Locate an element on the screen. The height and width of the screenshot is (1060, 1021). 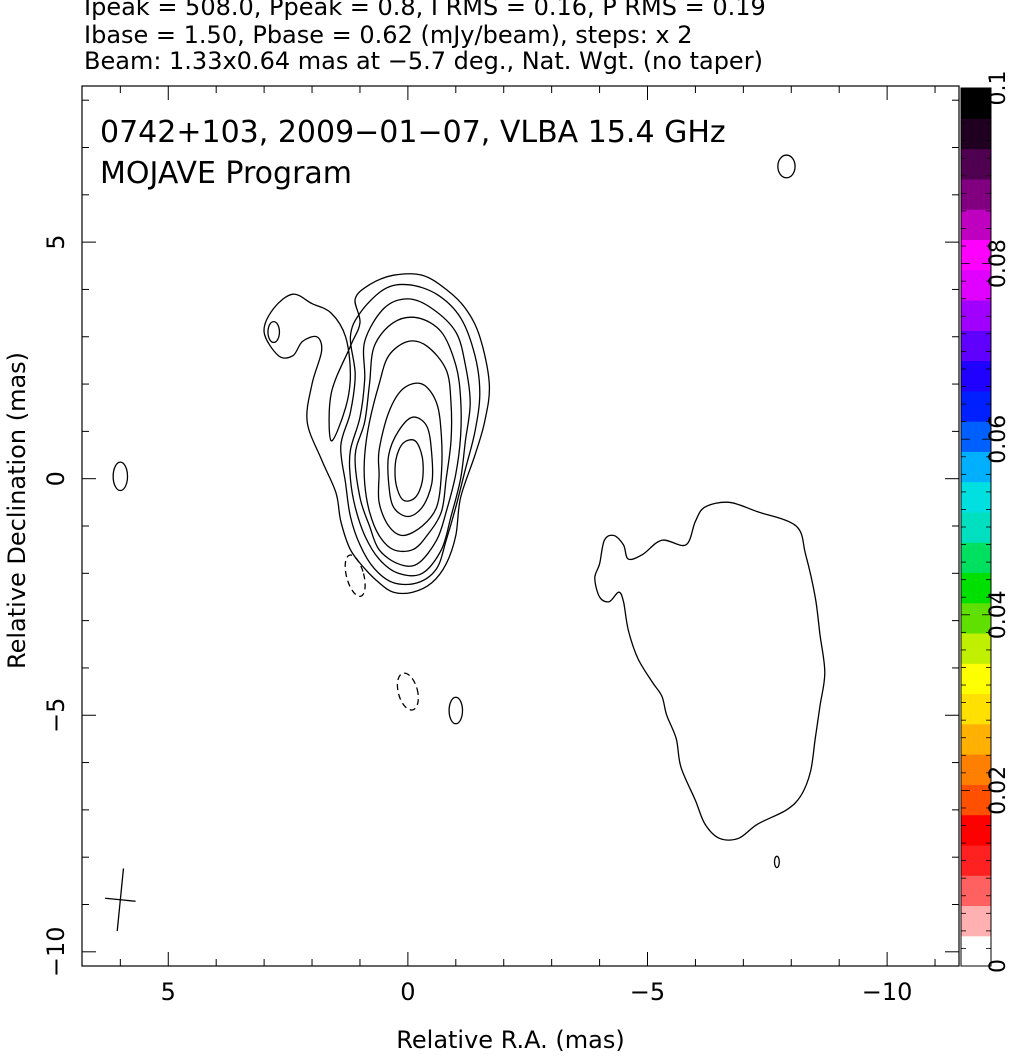
colorbar-tick-label: 0.1 is located at coordinates (998, 88).